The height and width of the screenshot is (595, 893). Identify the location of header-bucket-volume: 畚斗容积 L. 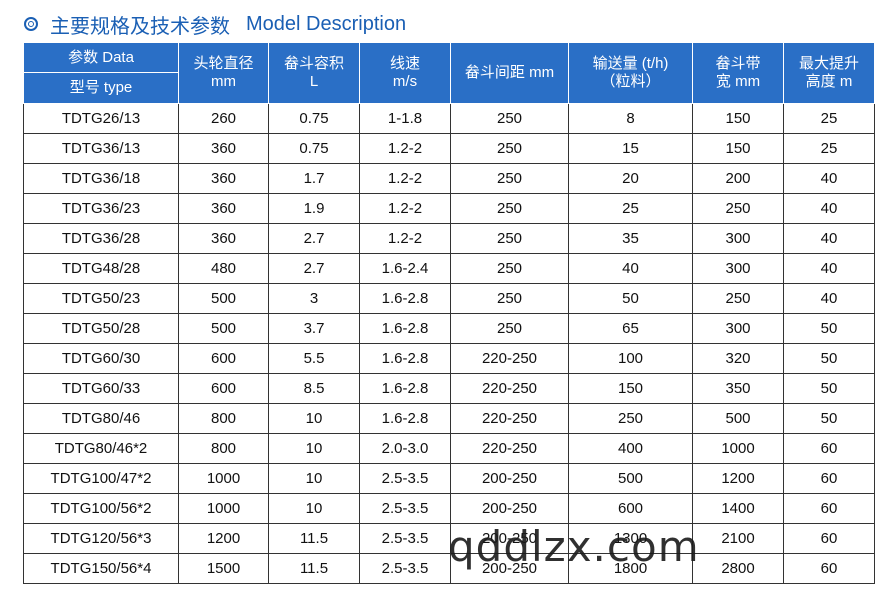
(314, 73).